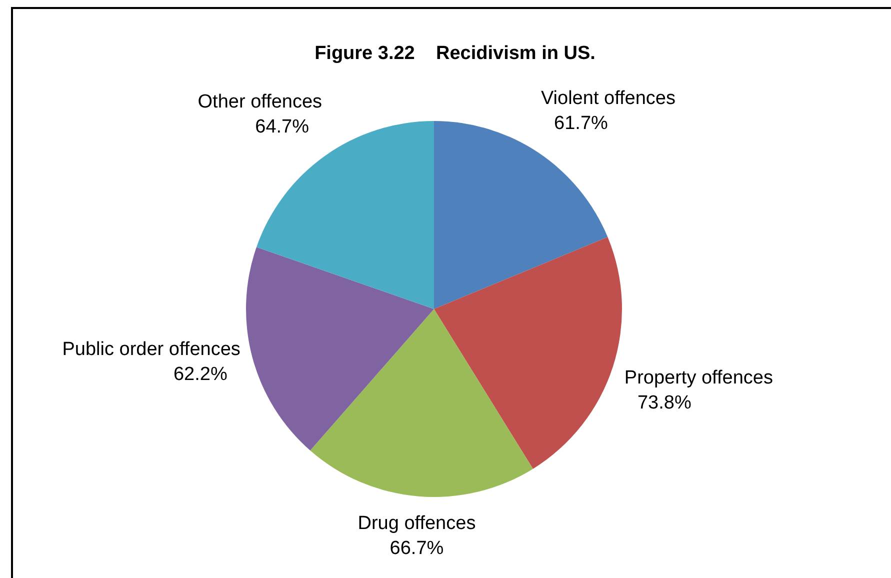  I want to click on data-label: 66.7%, so click(417, 548).